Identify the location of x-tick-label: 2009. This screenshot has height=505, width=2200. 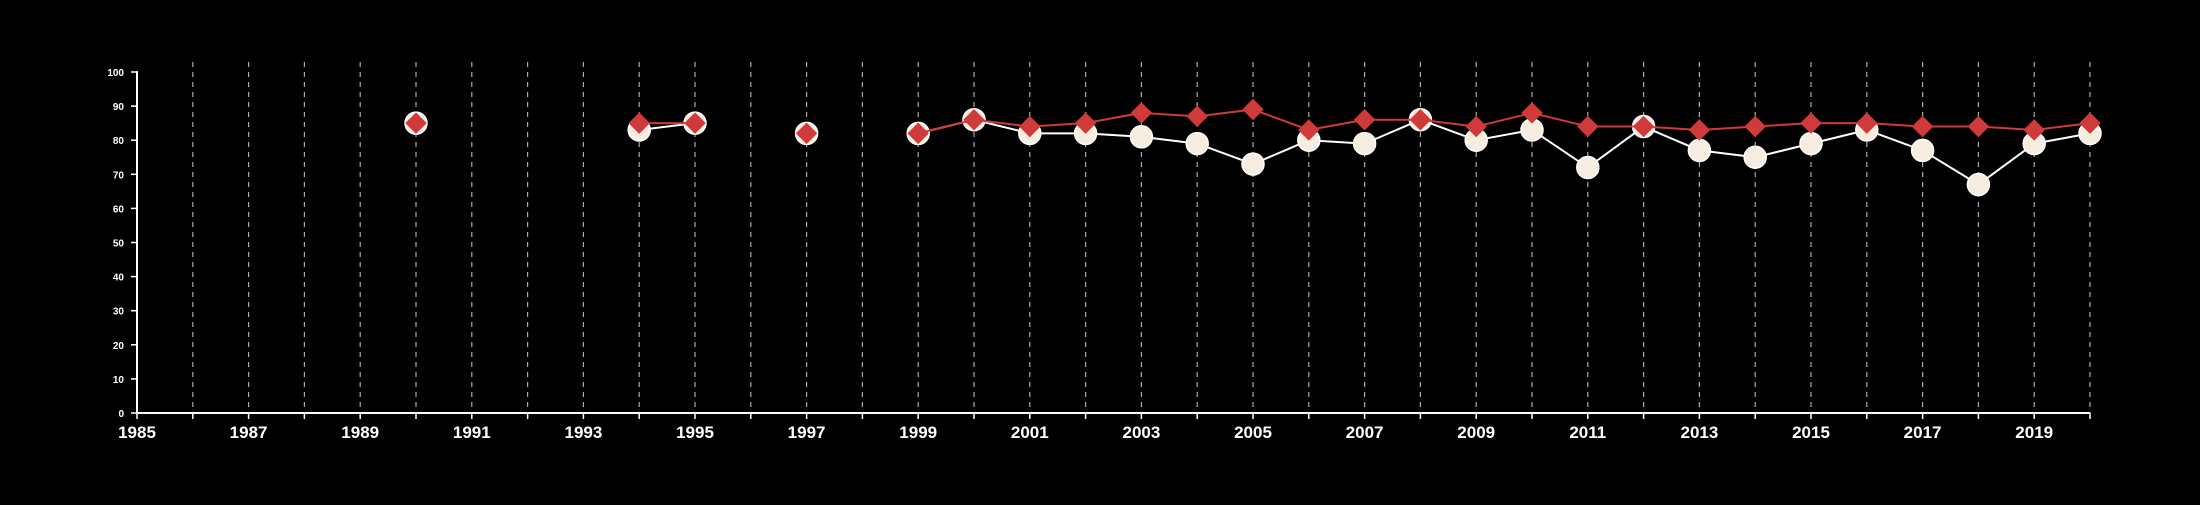
(1476, 432).